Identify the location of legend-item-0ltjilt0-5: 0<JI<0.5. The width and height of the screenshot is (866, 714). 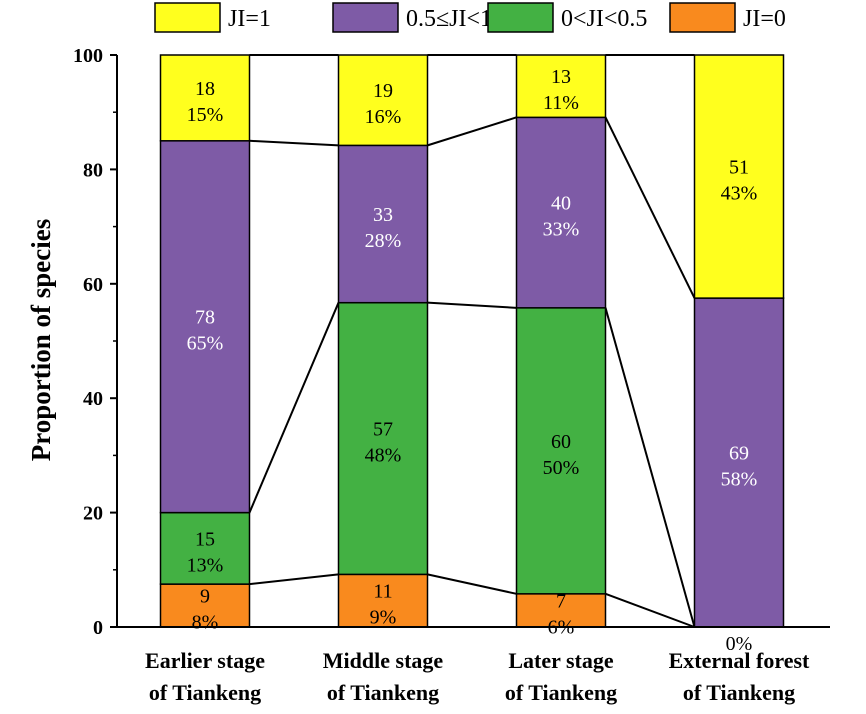
(567, 17).